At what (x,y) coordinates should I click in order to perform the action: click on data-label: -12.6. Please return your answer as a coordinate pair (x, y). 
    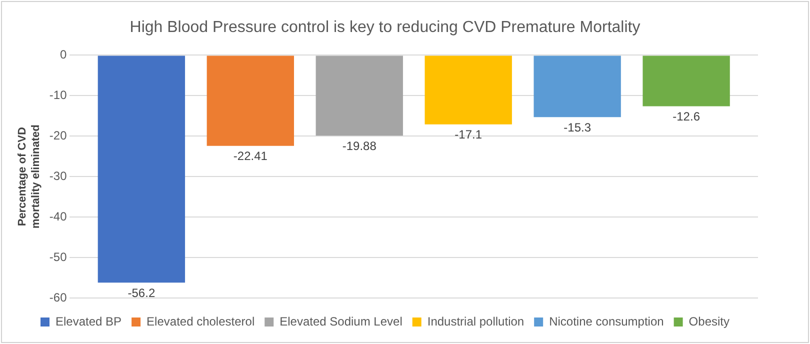
    Looking at the image, I should click on (686, 117).